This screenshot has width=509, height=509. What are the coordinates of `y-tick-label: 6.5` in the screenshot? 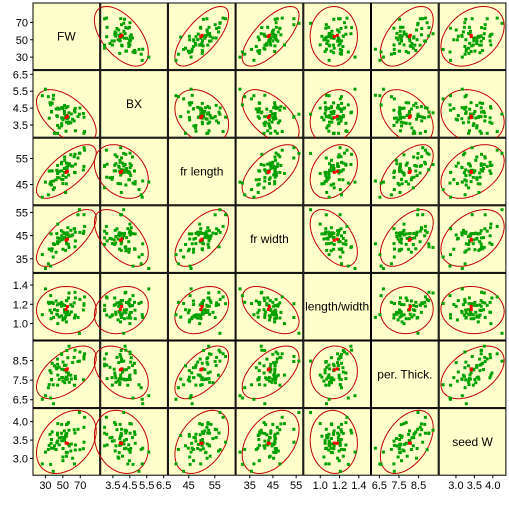 It's located at (20, 401).